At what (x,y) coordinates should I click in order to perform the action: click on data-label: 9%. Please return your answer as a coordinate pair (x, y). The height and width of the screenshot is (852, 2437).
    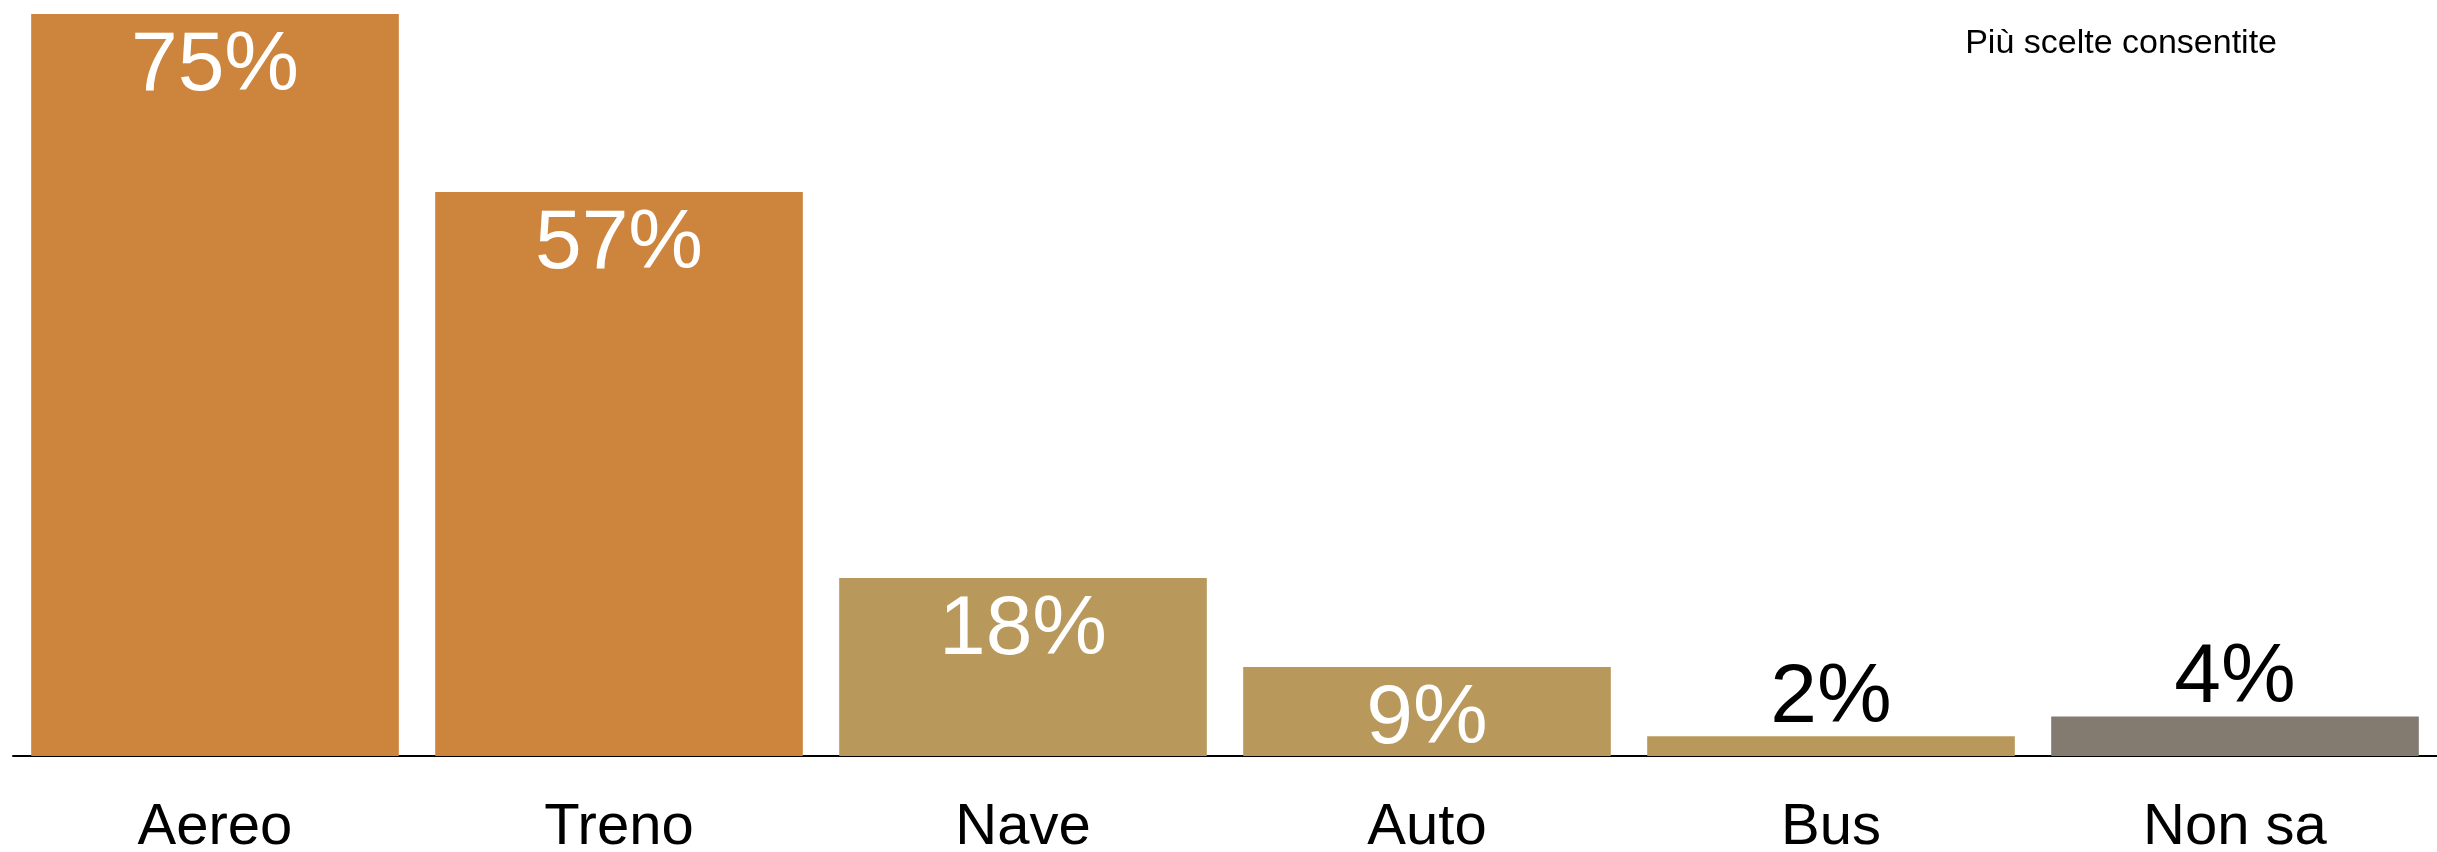
    Looking at the image, I should click on (1427, 713).